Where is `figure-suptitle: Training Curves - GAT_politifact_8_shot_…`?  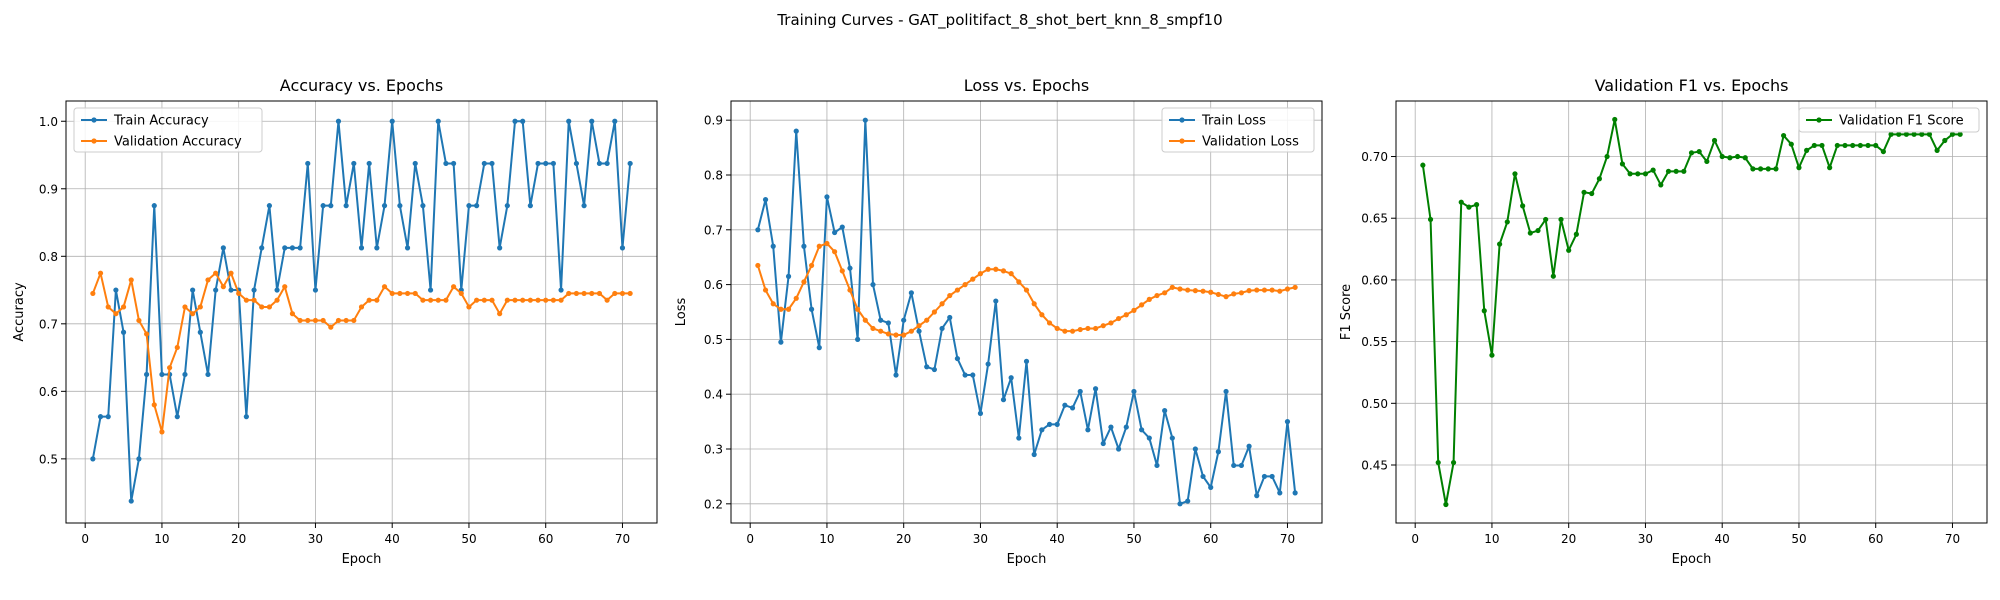
figure-suptitle: Training Curves - GAT_politifact_8_shot_… is located at coordinates (999, 20).